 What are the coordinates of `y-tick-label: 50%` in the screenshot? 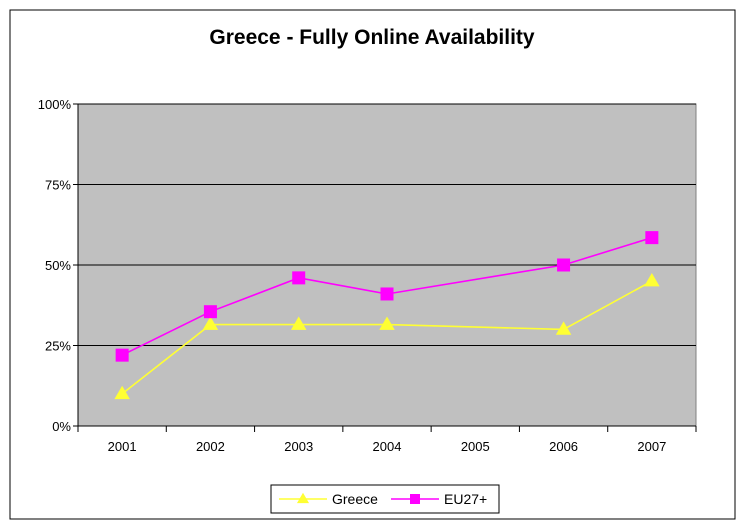 It's located at (58, 265).